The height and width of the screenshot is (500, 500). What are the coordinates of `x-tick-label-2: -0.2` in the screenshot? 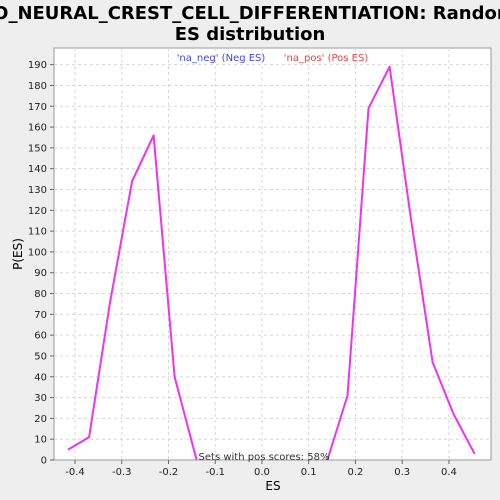 It's located at (169, 472).